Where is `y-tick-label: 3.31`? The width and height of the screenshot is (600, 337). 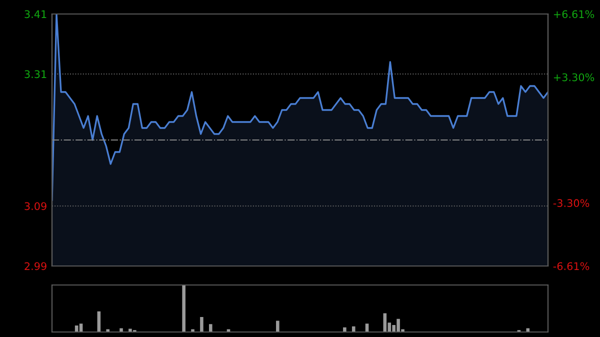
y-tick-label: 3.31 is located at coordinates (35, 74).